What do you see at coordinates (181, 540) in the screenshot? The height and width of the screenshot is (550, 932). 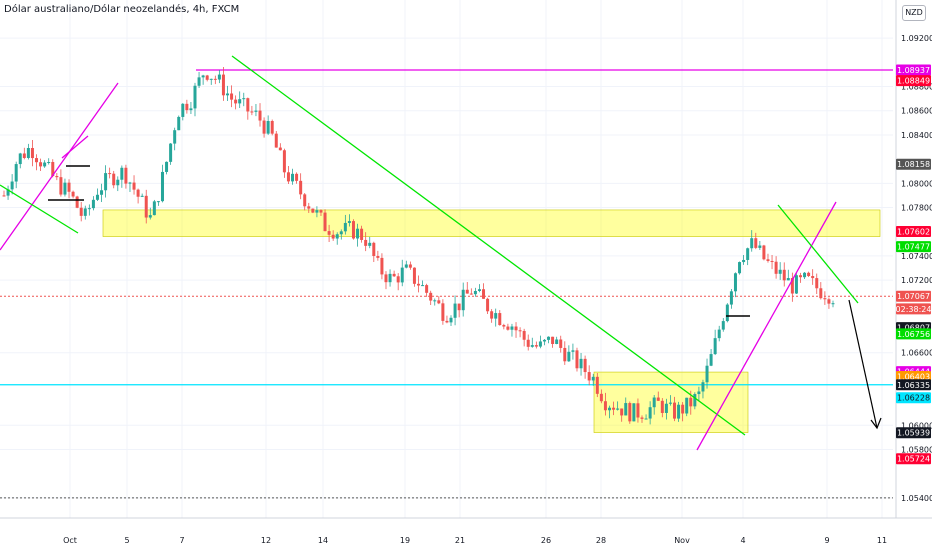 I see `x-tick-label: 7` at bounding box center [181, 540].